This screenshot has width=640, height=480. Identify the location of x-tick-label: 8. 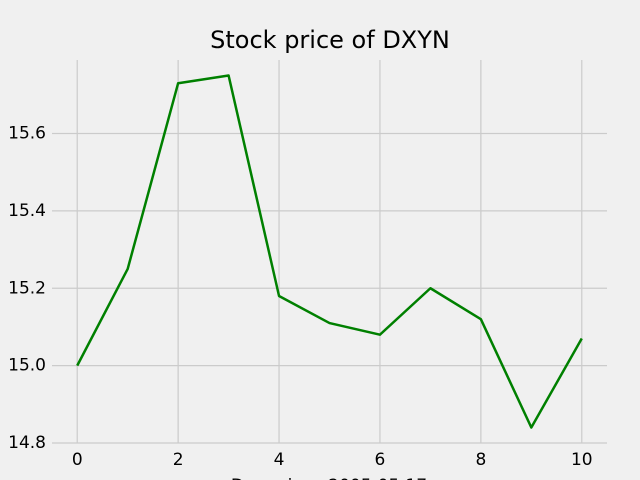
(480, 460).